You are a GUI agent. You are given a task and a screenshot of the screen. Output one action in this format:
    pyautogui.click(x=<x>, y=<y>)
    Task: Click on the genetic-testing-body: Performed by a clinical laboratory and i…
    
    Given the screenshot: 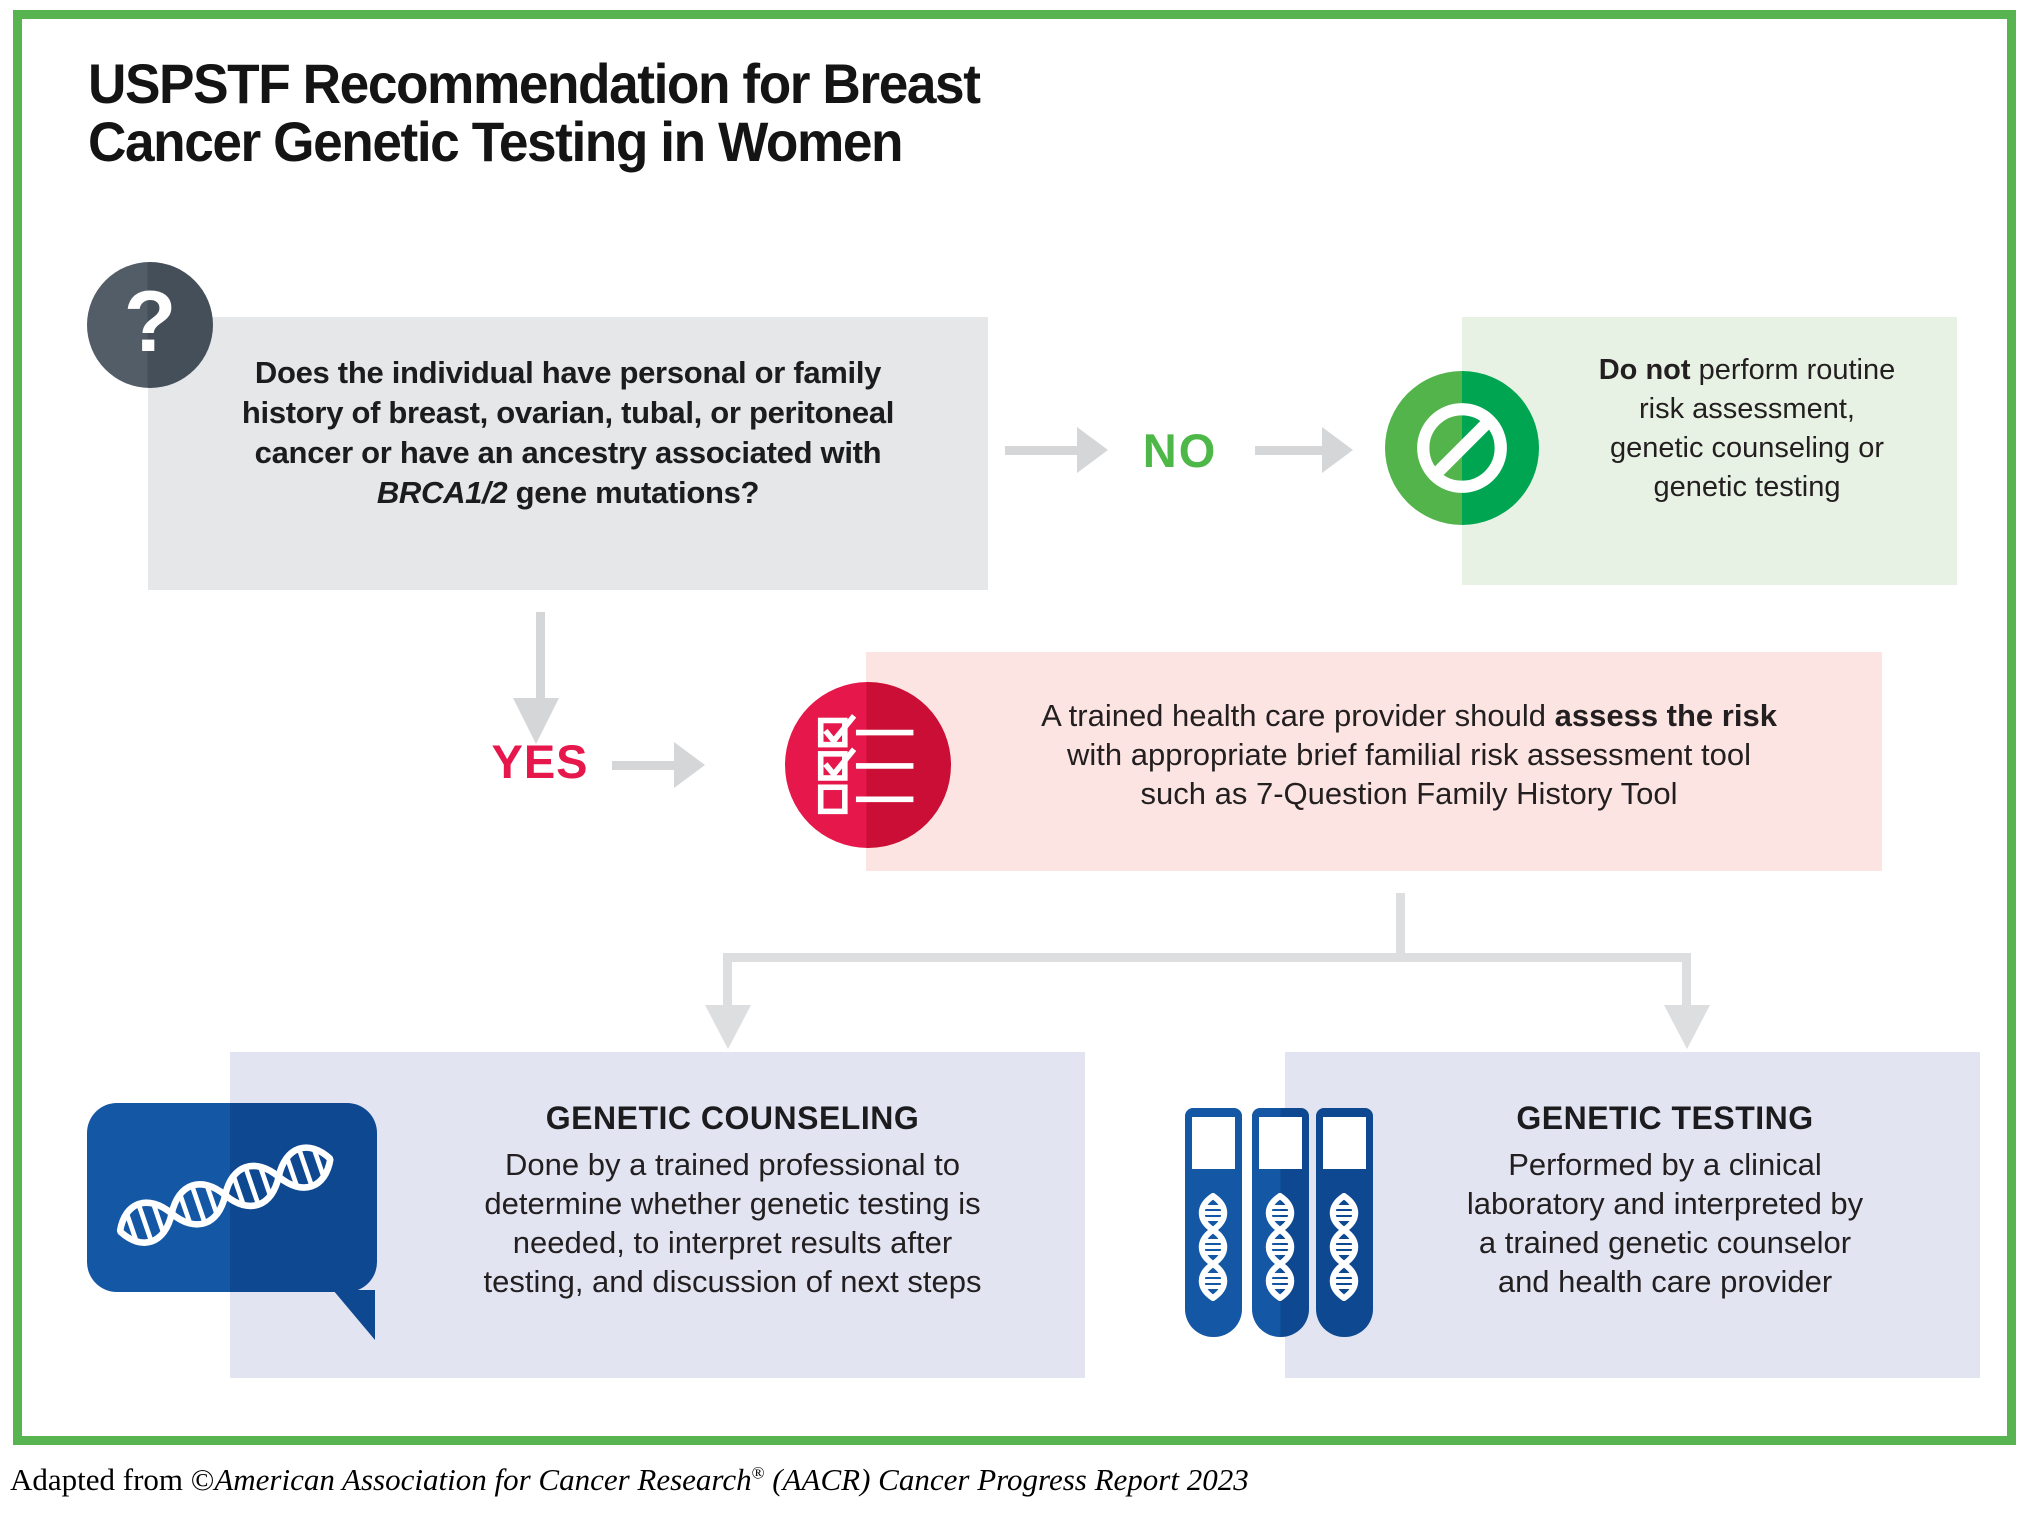 What is the action you would take?
    pyautogui.click(x=1665, y=1223)
    